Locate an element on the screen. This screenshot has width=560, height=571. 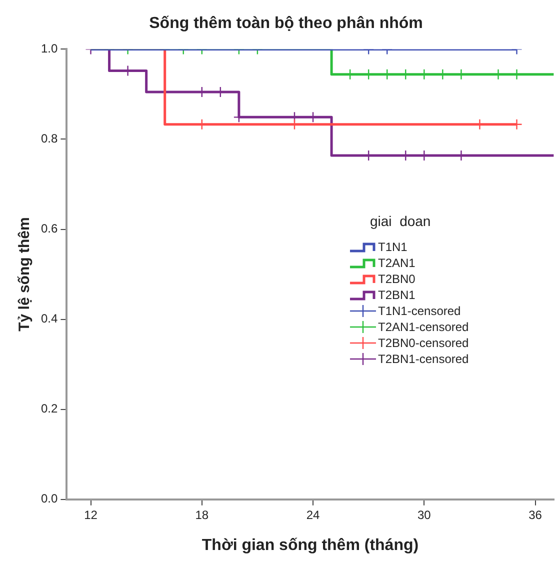
y-tick-label: 0.4 is located at coordinates (49, 319).